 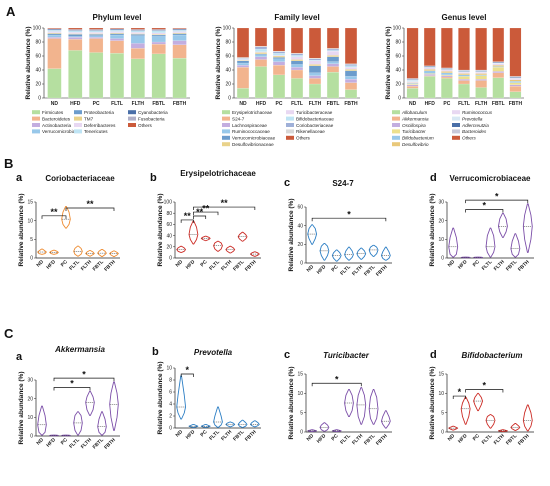 What do you see at coordinates (188, 216) in the screenshot?
I see `significance-label: **` at bounding box center [188, 216].